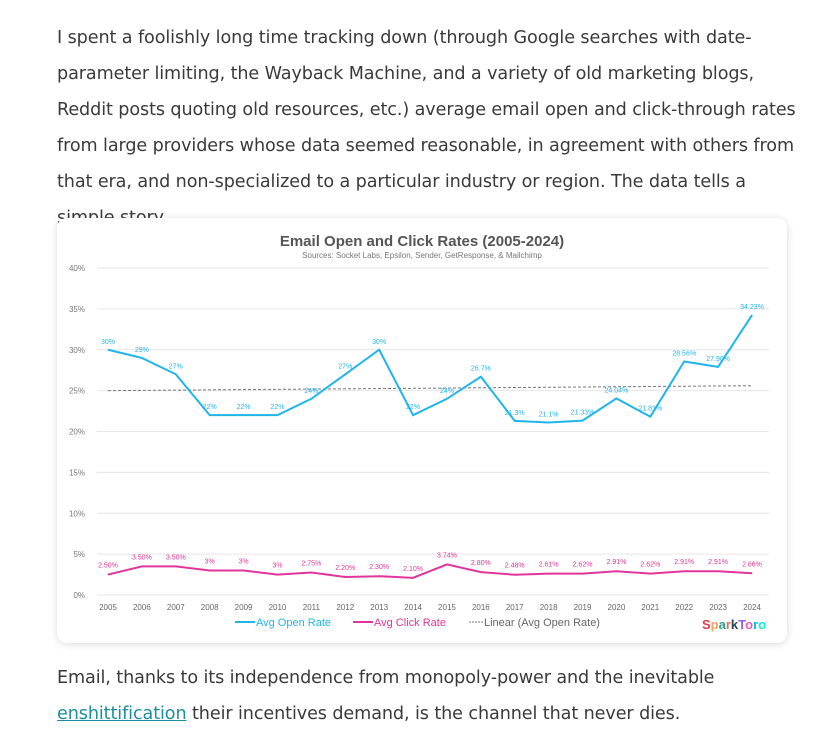 This screenshot has height=746, width=838. Describe the element at coordinates (293, 623) in the screenshot. I see `legend-label: Avg Open Rate` at that location.